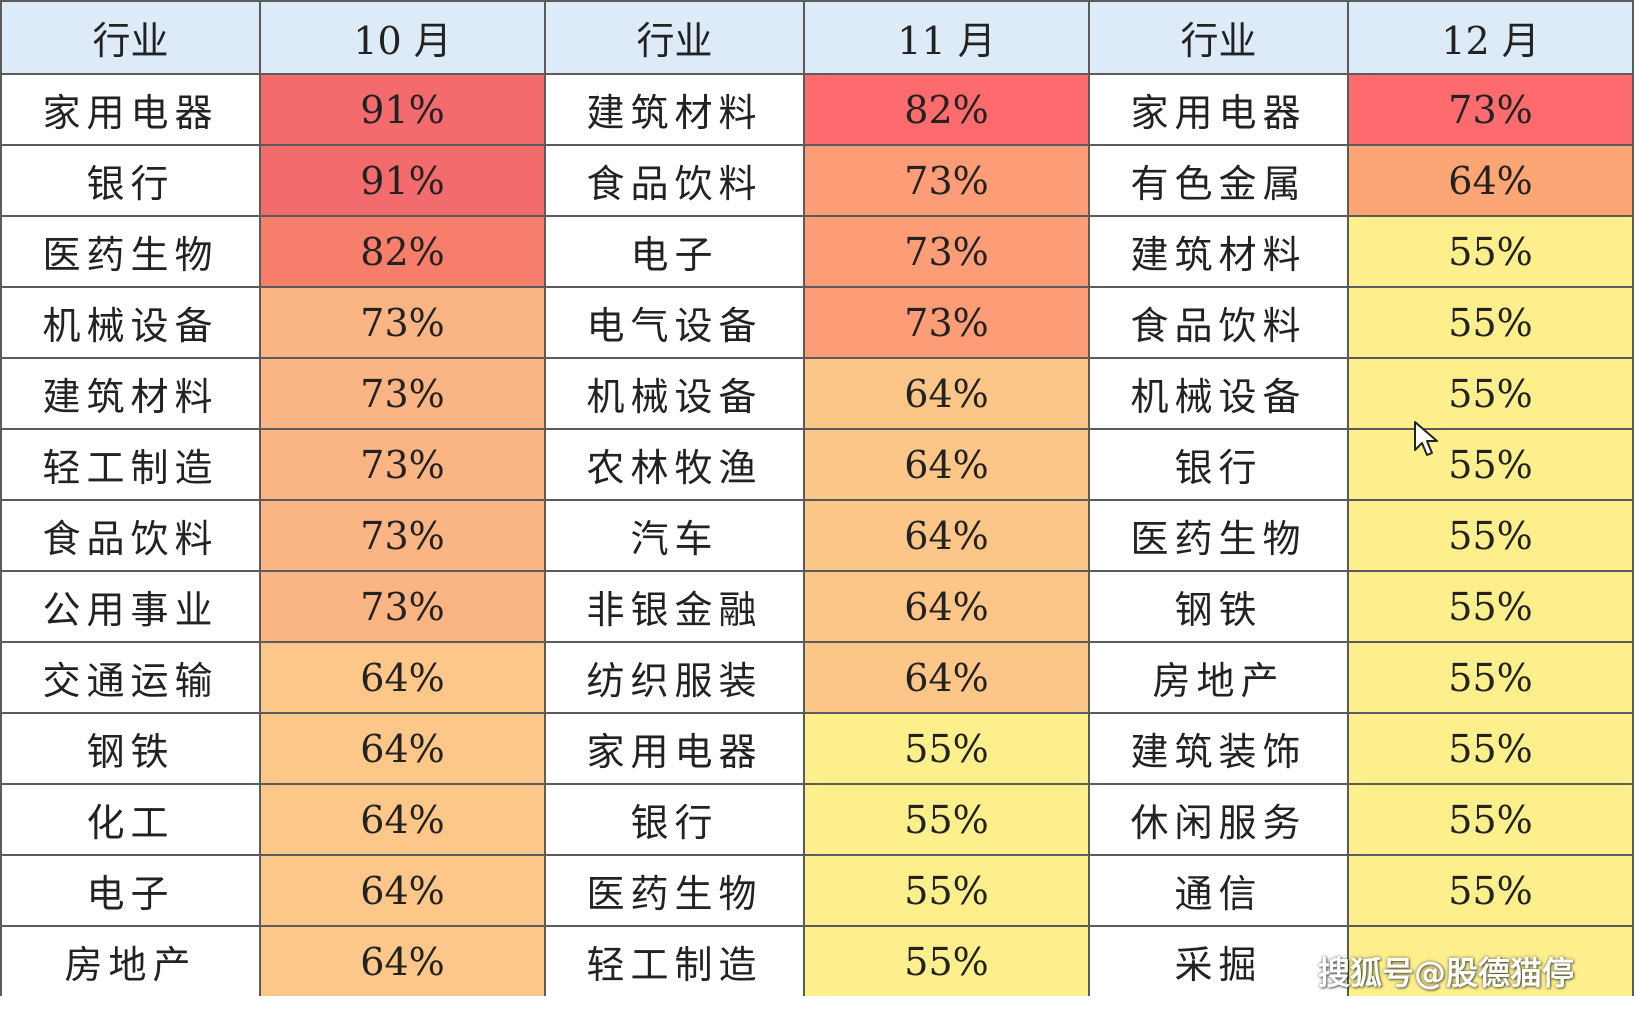 This screenshot has height=1014, width=1638. Describe the element at coordinates (674, 960) in the screenshot. I see `industry-cell-nov: 轻工制造` at that location.